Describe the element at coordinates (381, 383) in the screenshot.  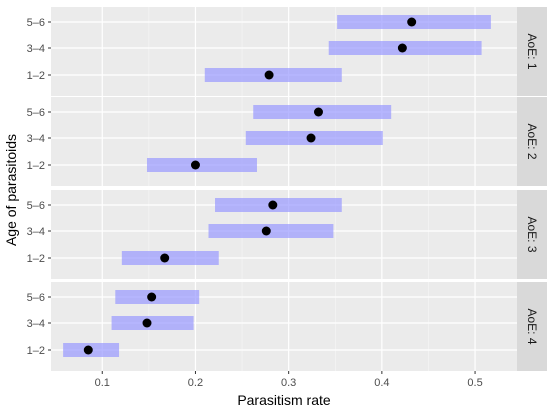
I see `x-tick-label: 0.4` at that location.